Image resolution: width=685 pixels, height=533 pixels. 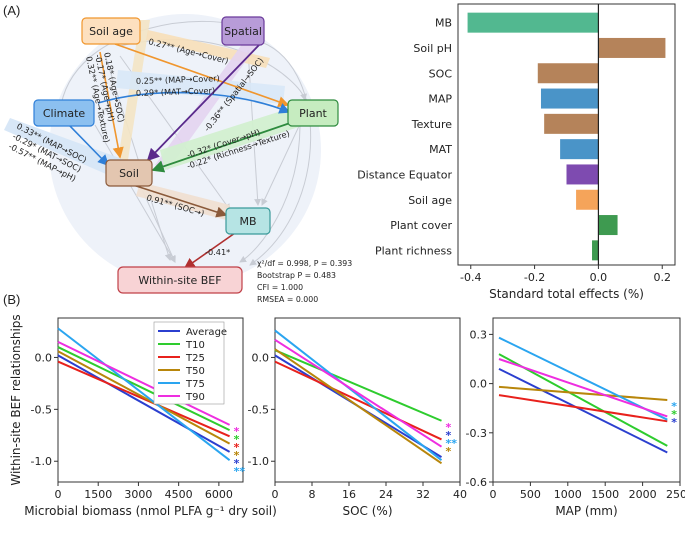 I want to click on node-bef-label: Within-site BEF, so click(x=179, y=280).